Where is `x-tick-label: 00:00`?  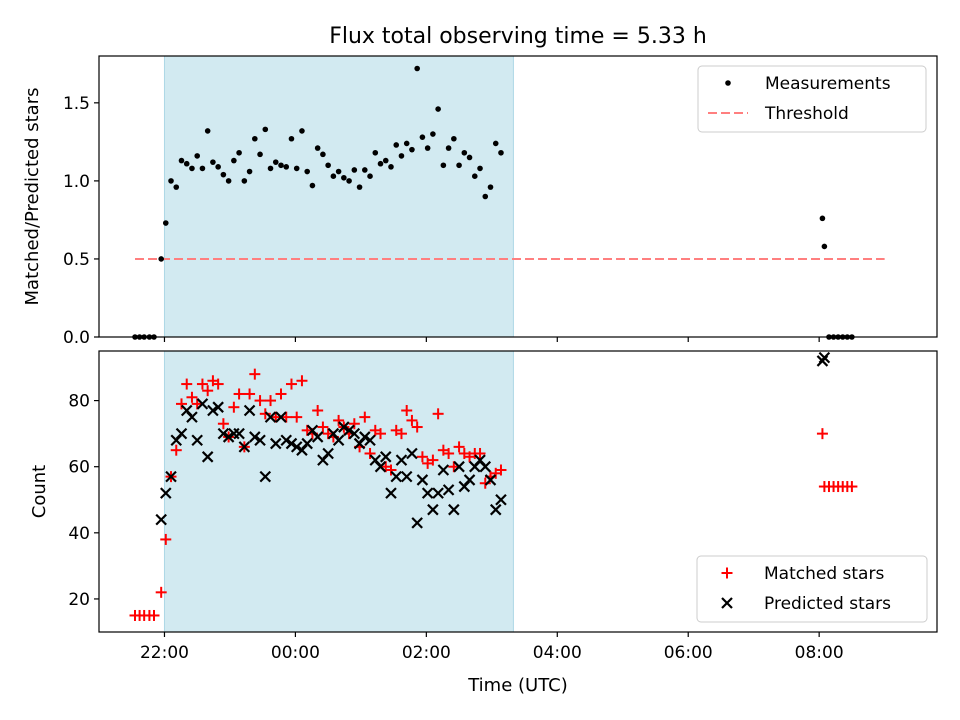 x-tick-label: 00:00 is located at coordinates (295, 653).